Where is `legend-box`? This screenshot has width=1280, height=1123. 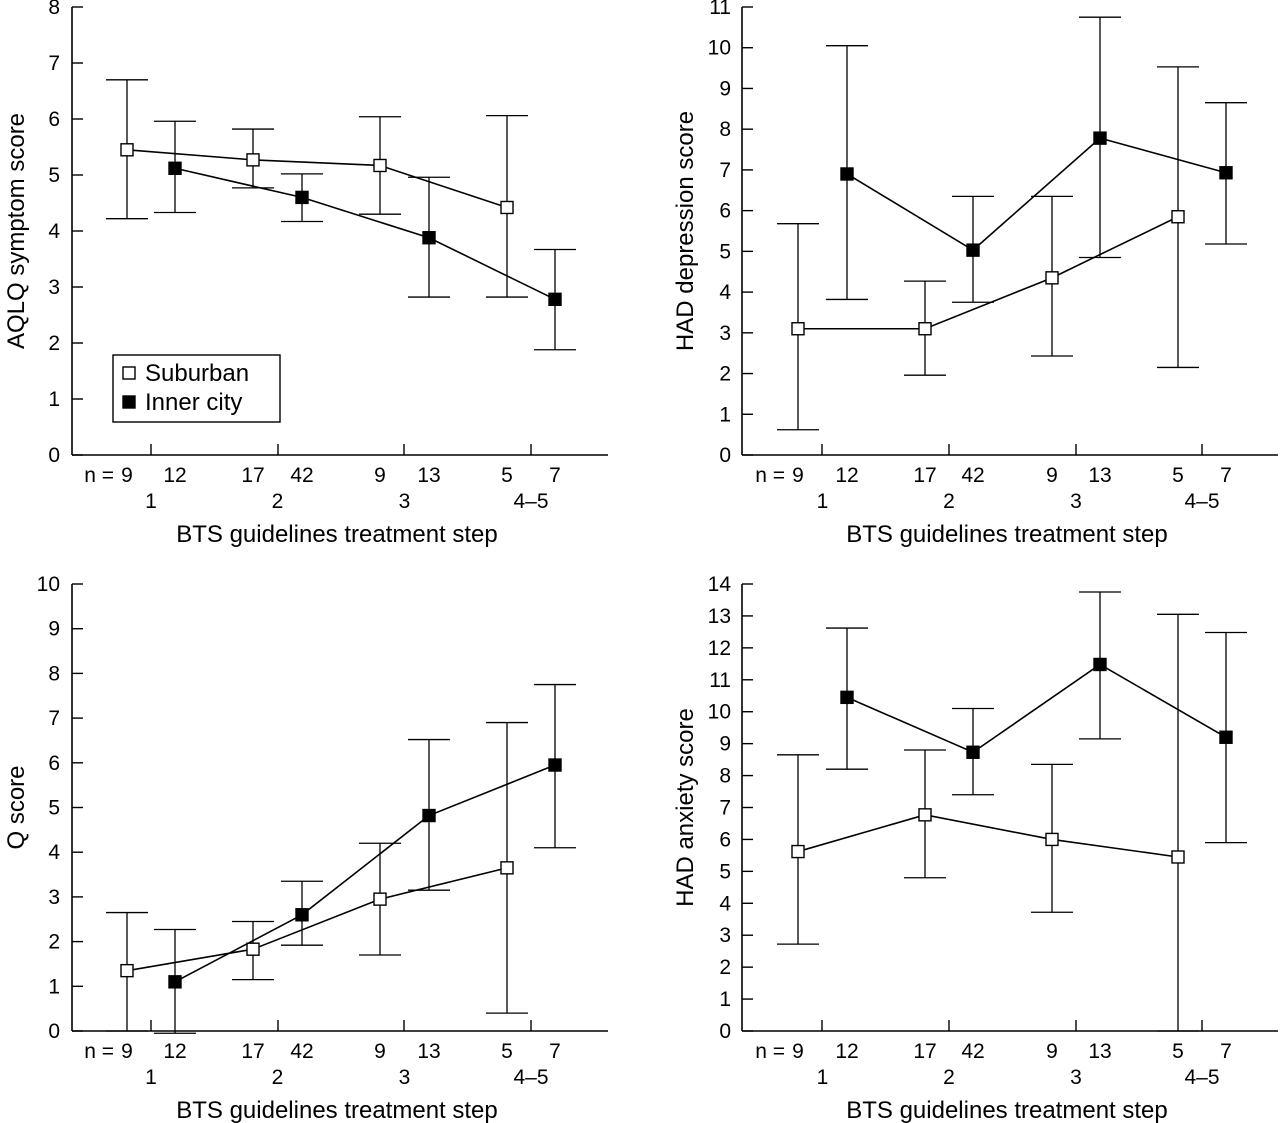 legend-box is located at coordinates (196, 388).